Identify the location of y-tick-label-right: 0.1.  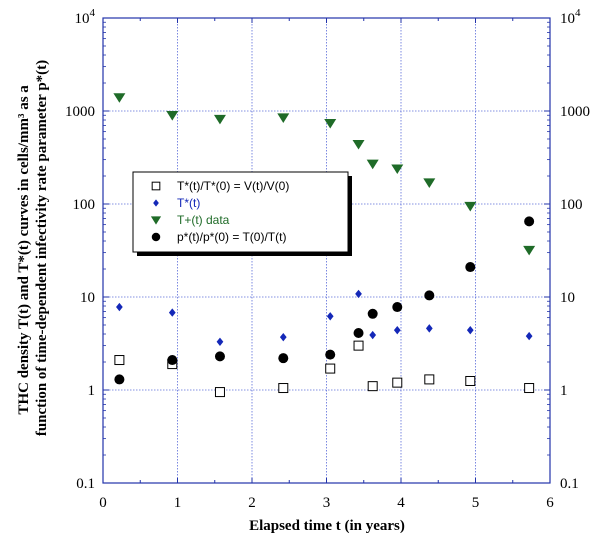
(569, 484).